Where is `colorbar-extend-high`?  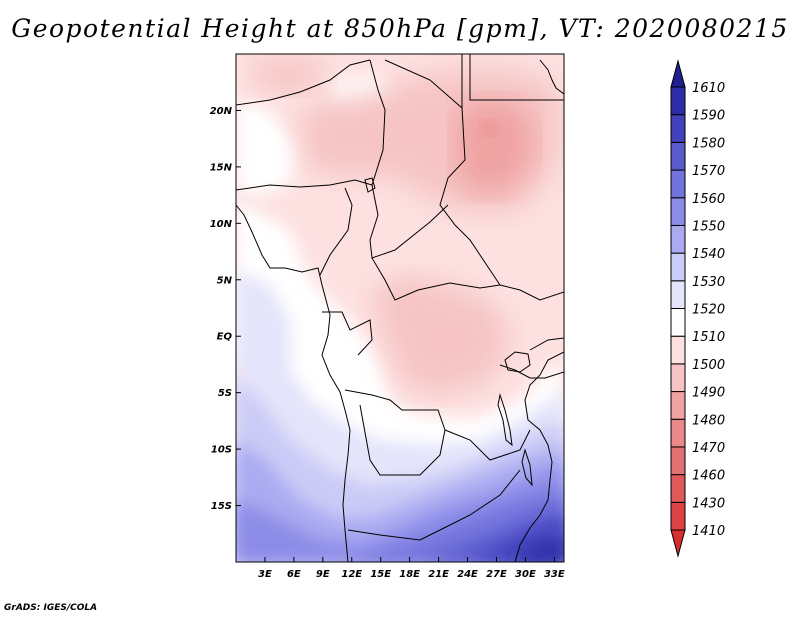
colorbar-extend-high is located at coordinates (678, 73).